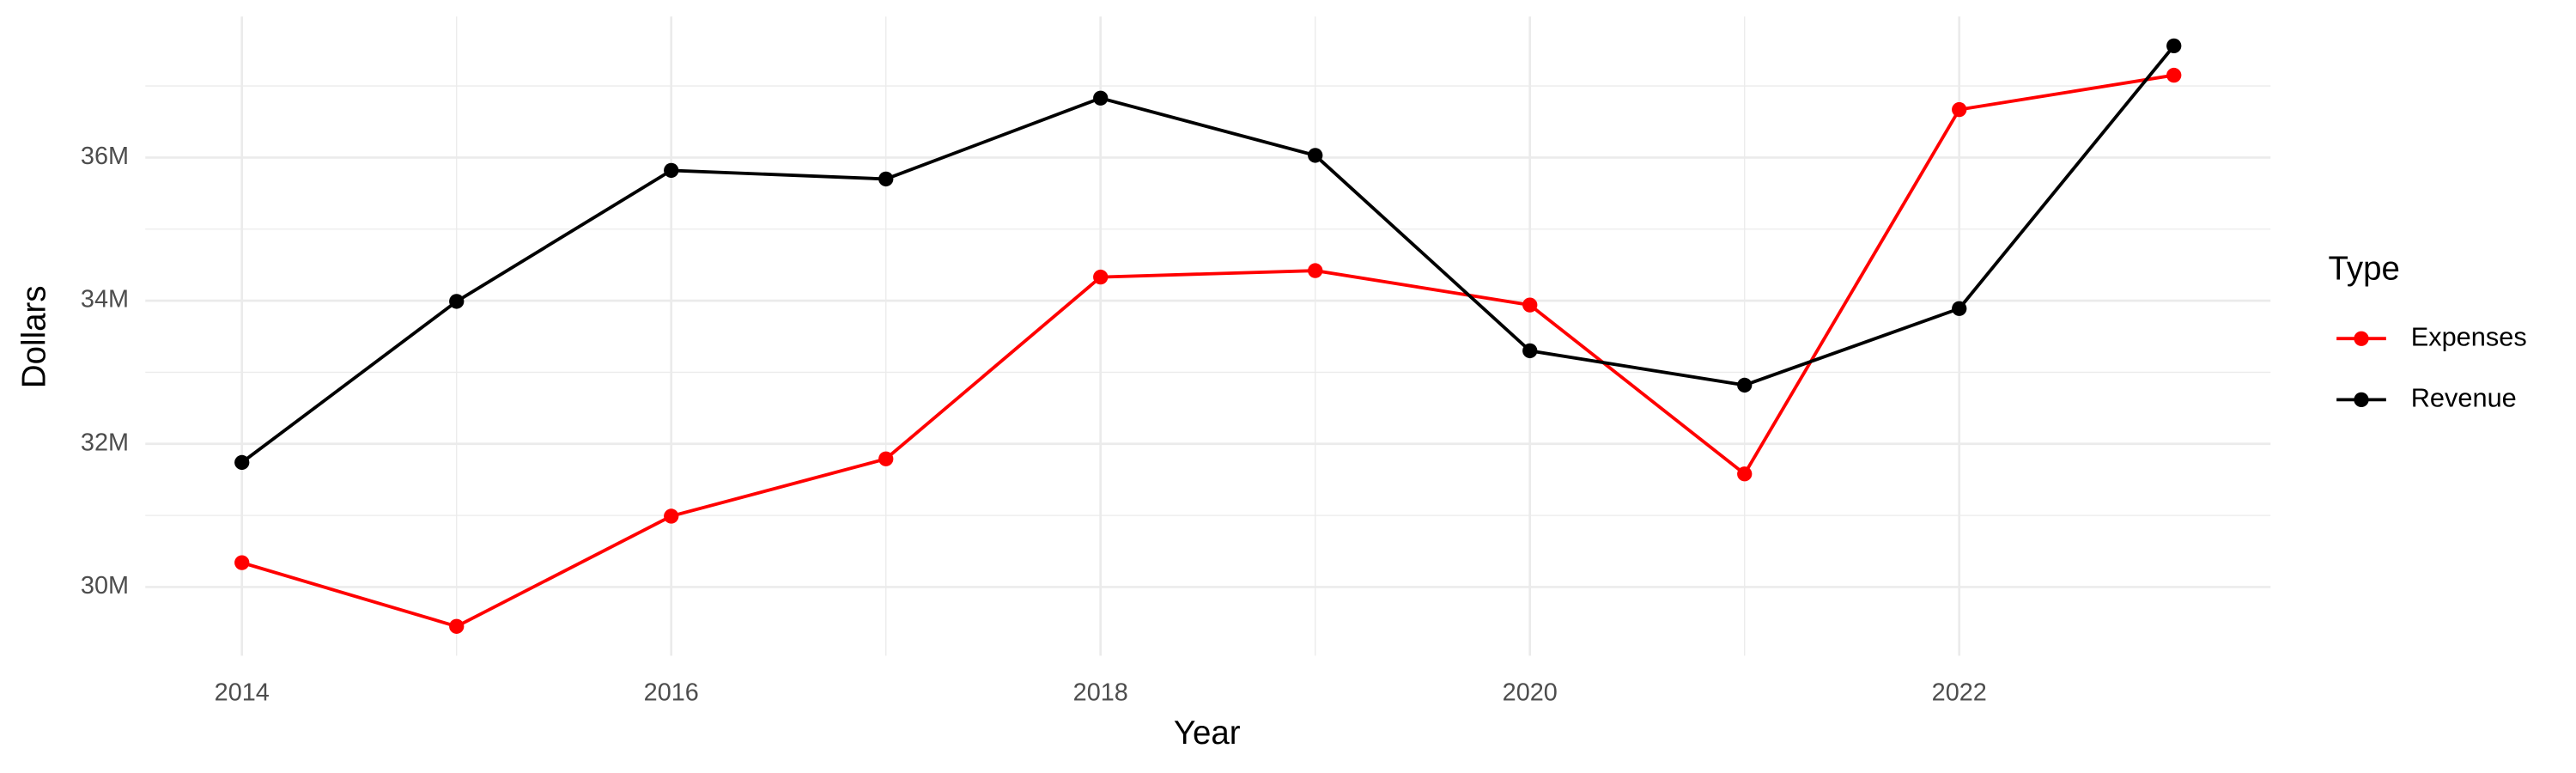  What do you see at coordinates (2469, 336) in the screenshot?
I see `legend-label: Expenses` at bounding box center [2469, 336].